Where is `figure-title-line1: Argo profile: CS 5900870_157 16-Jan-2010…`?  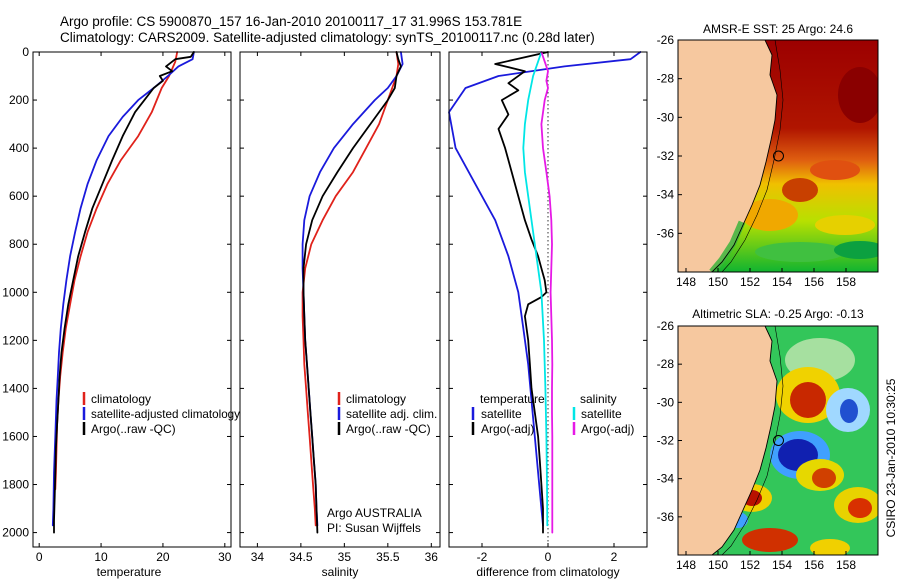 figure-title-line1: Argo profile: CS 5900870_157 16-Jan-2010… is located at coordinates (291, 21).